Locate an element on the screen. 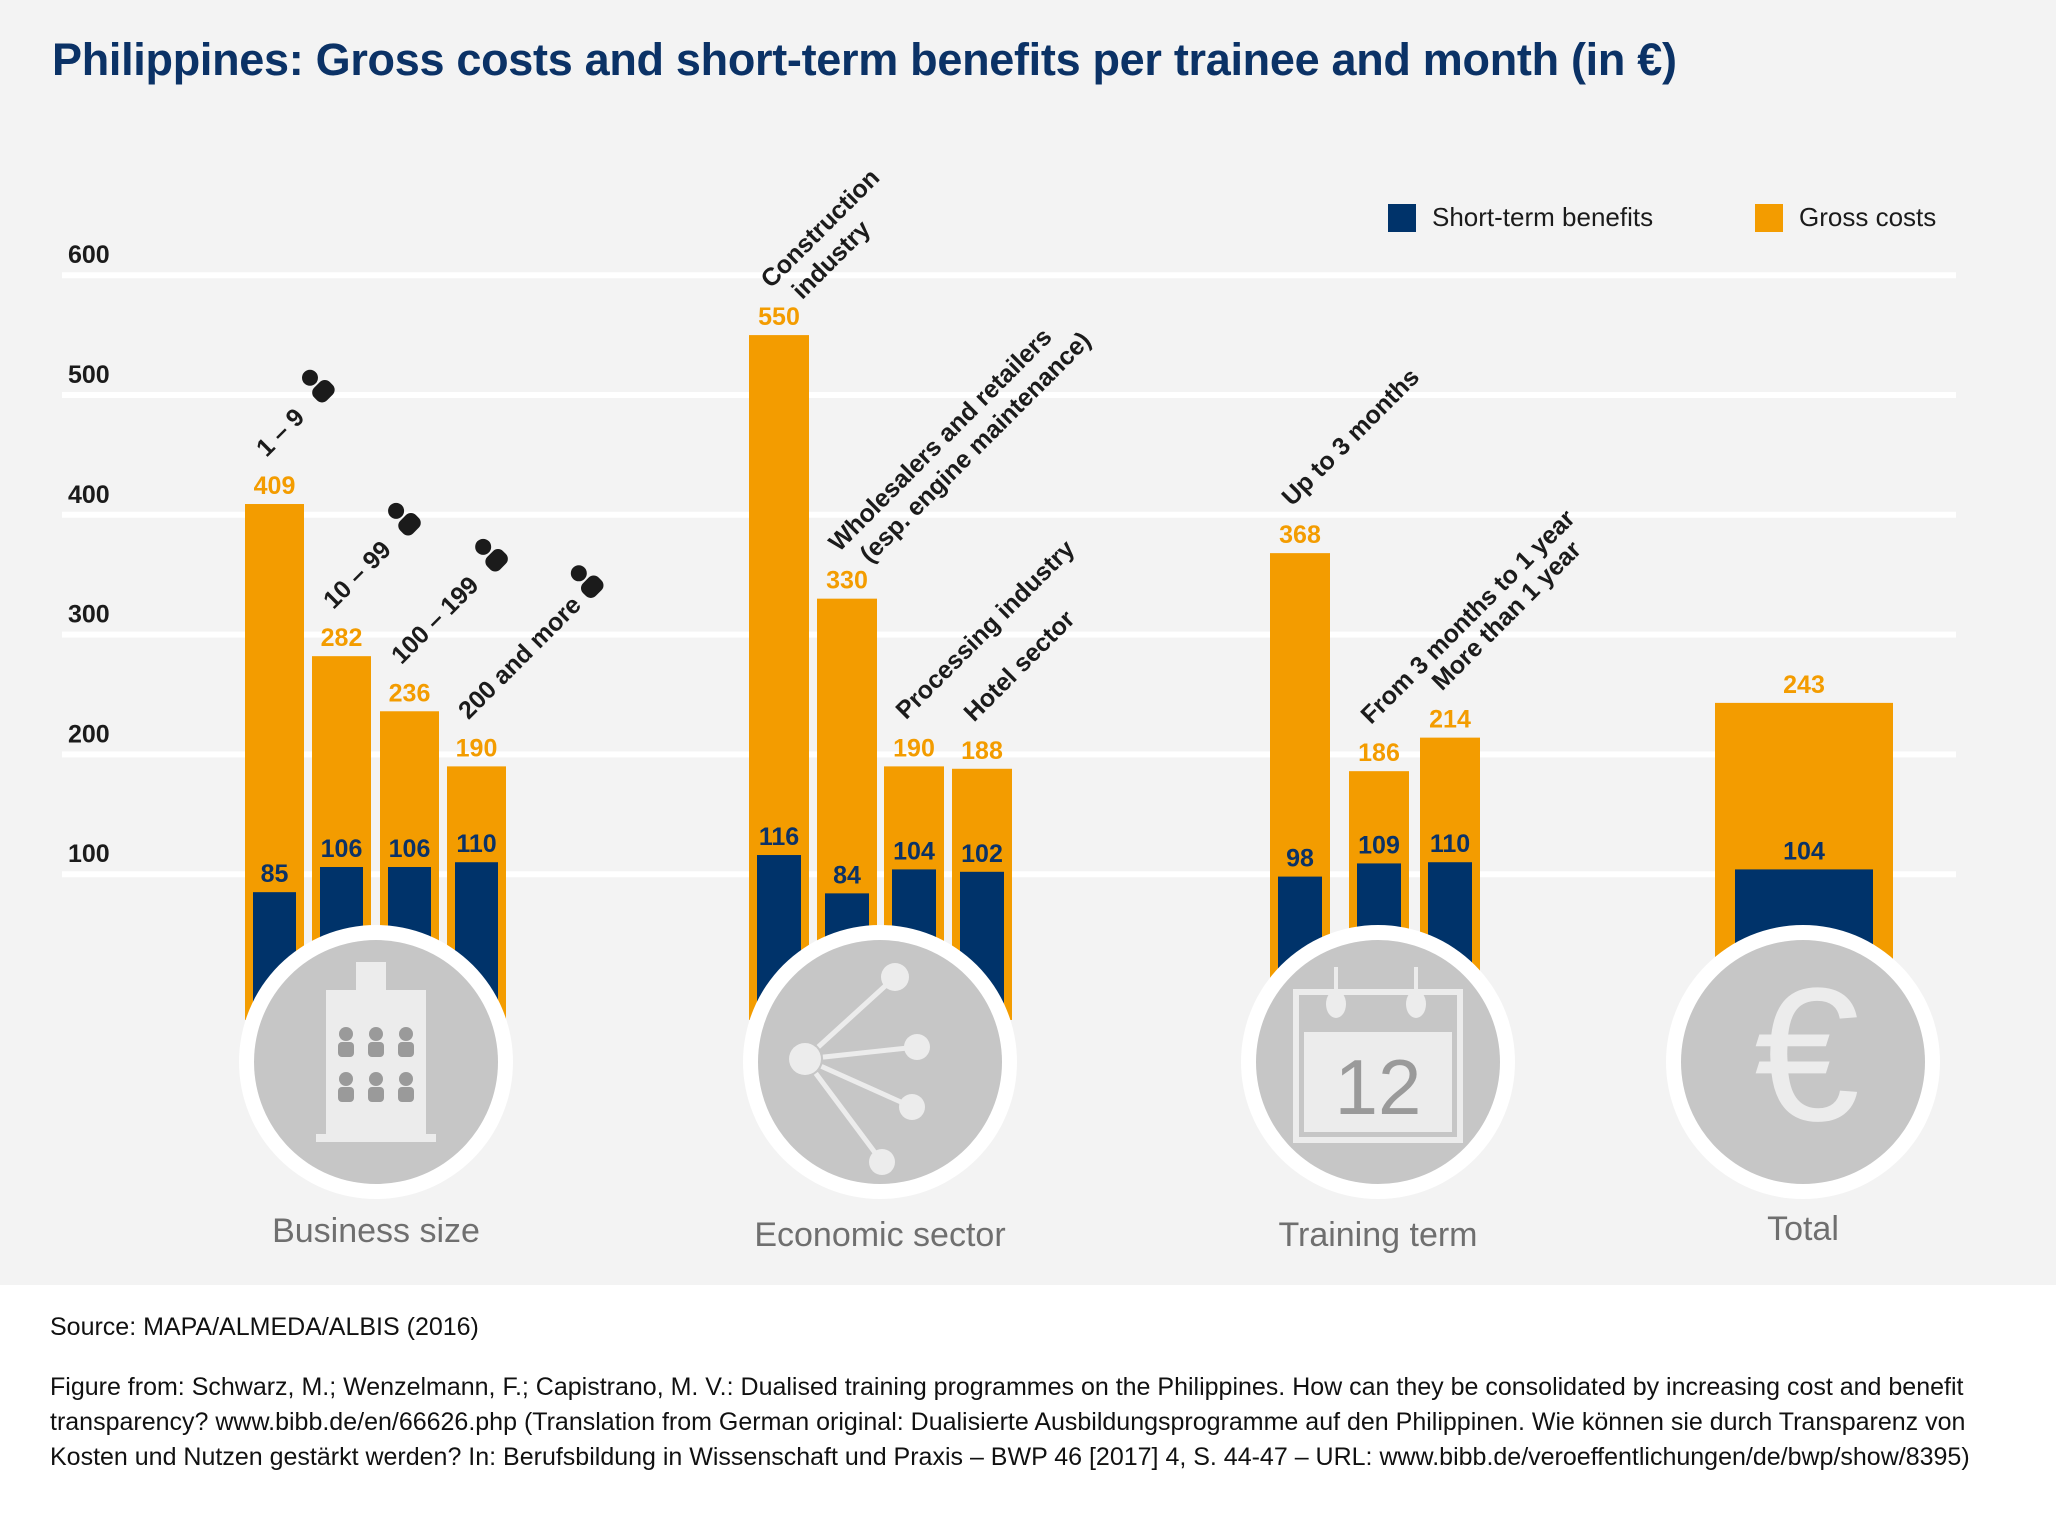  category-label-line: (esp. engine maintenance) is located at coordinates (976, 447).